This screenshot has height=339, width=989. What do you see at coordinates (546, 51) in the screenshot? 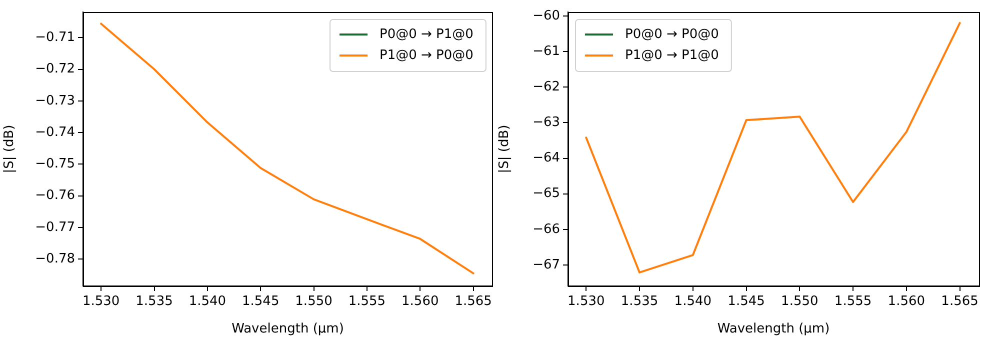
I see `y-tick-label: −61` at bounding box center [546, 51].